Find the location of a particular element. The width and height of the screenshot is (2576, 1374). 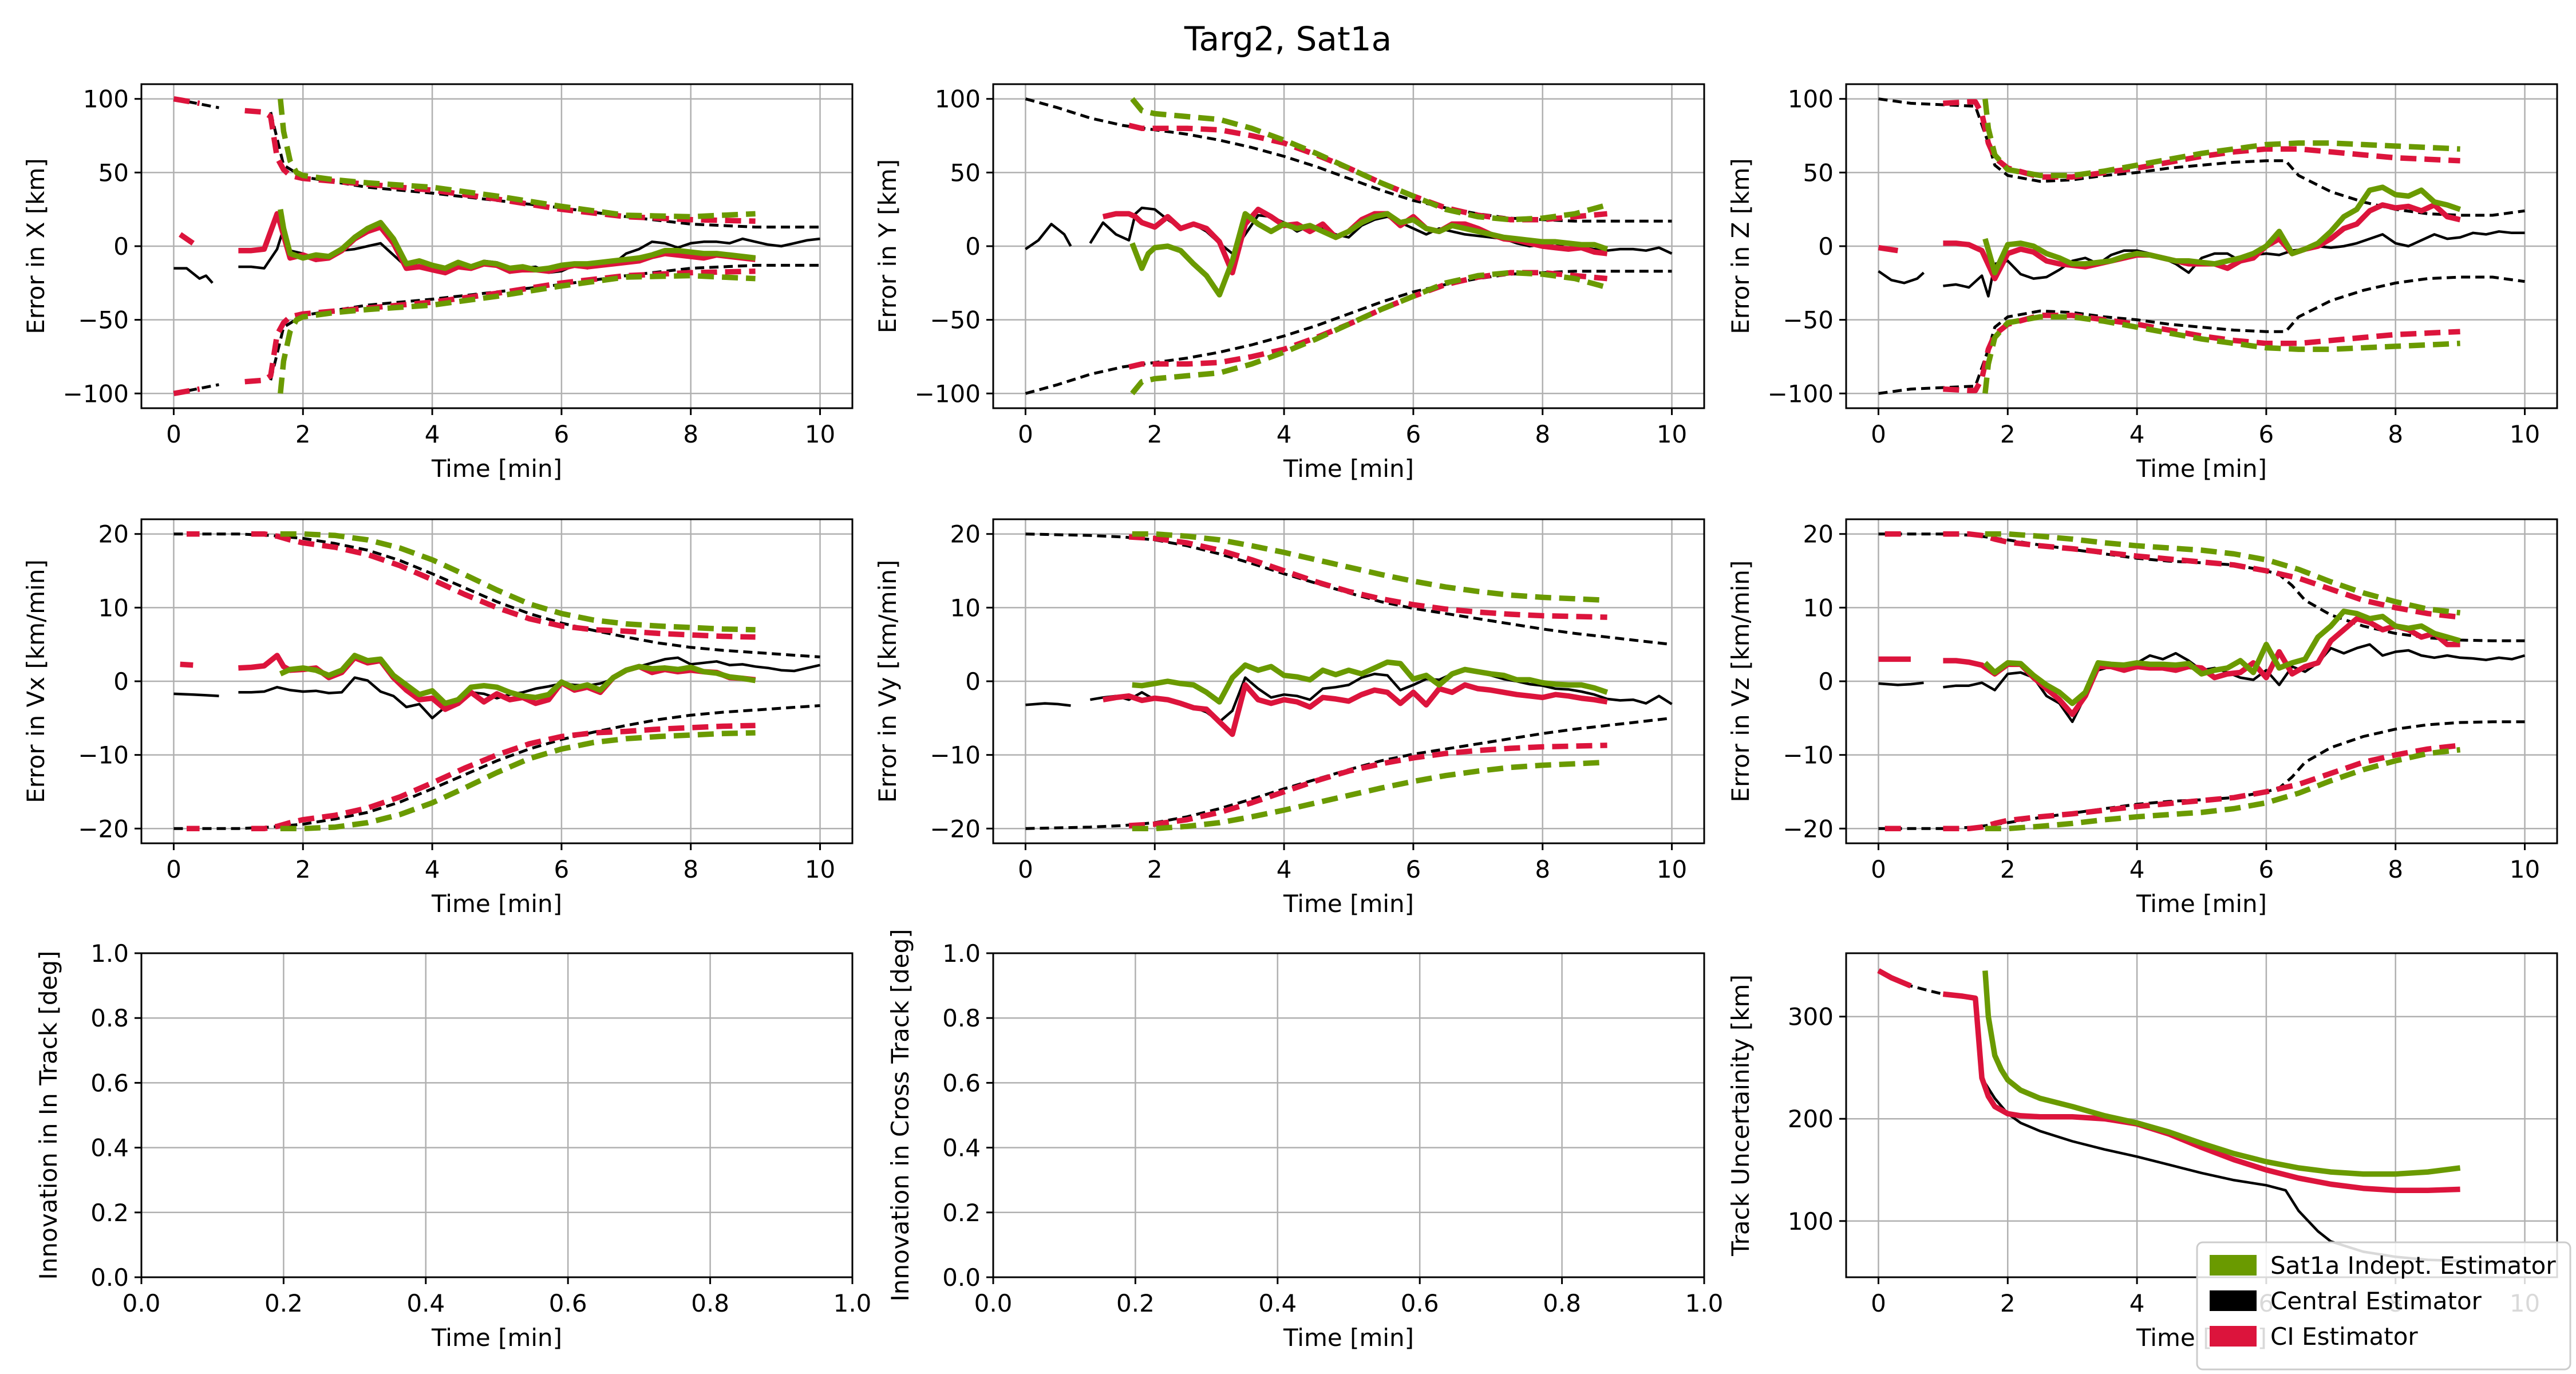

y-axis-label: Error in Y [km] is located at coordinates (888, 246).